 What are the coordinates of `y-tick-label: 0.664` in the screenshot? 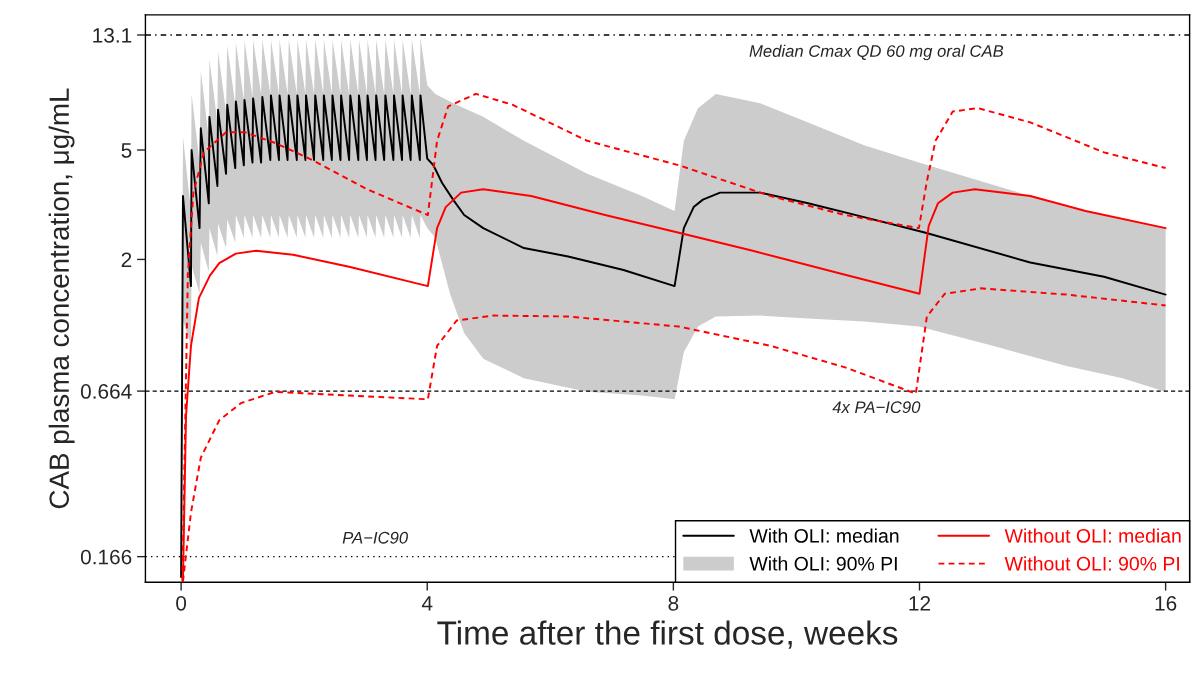 It's located at (106, 391).